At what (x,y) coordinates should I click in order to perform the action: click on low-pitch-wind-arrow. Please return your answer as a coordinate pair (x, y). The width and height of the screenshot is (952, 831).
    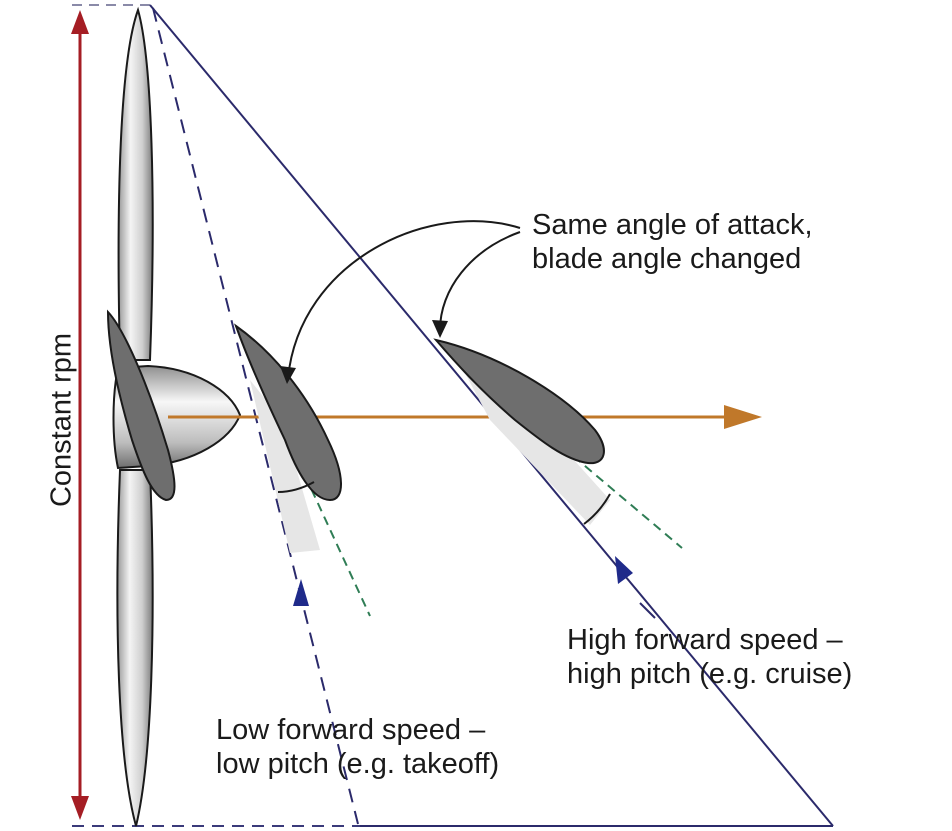
    Looking at the image, I should click on (301, 592).